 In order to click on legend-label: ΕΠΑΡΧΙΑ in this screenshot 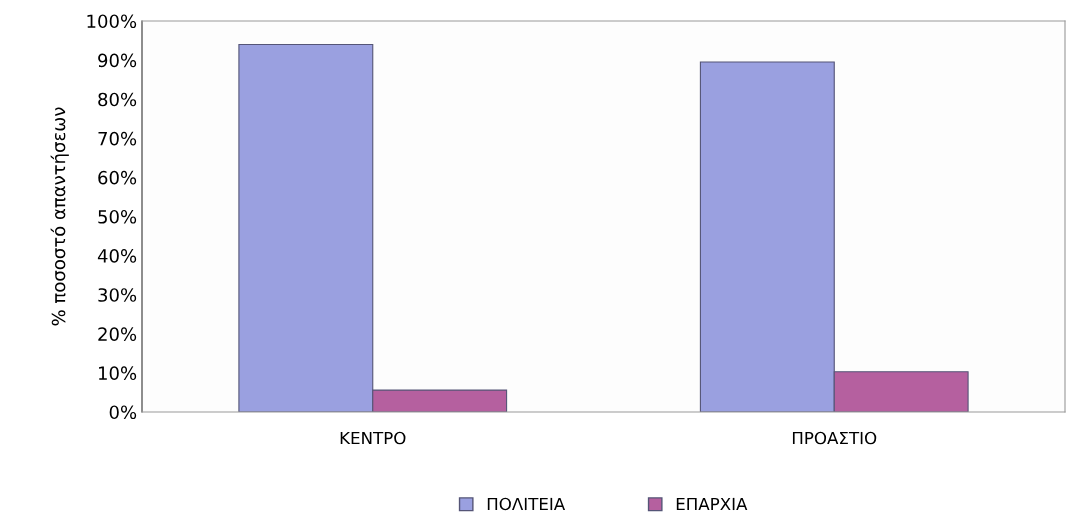, I will do `click(712, 504)`.